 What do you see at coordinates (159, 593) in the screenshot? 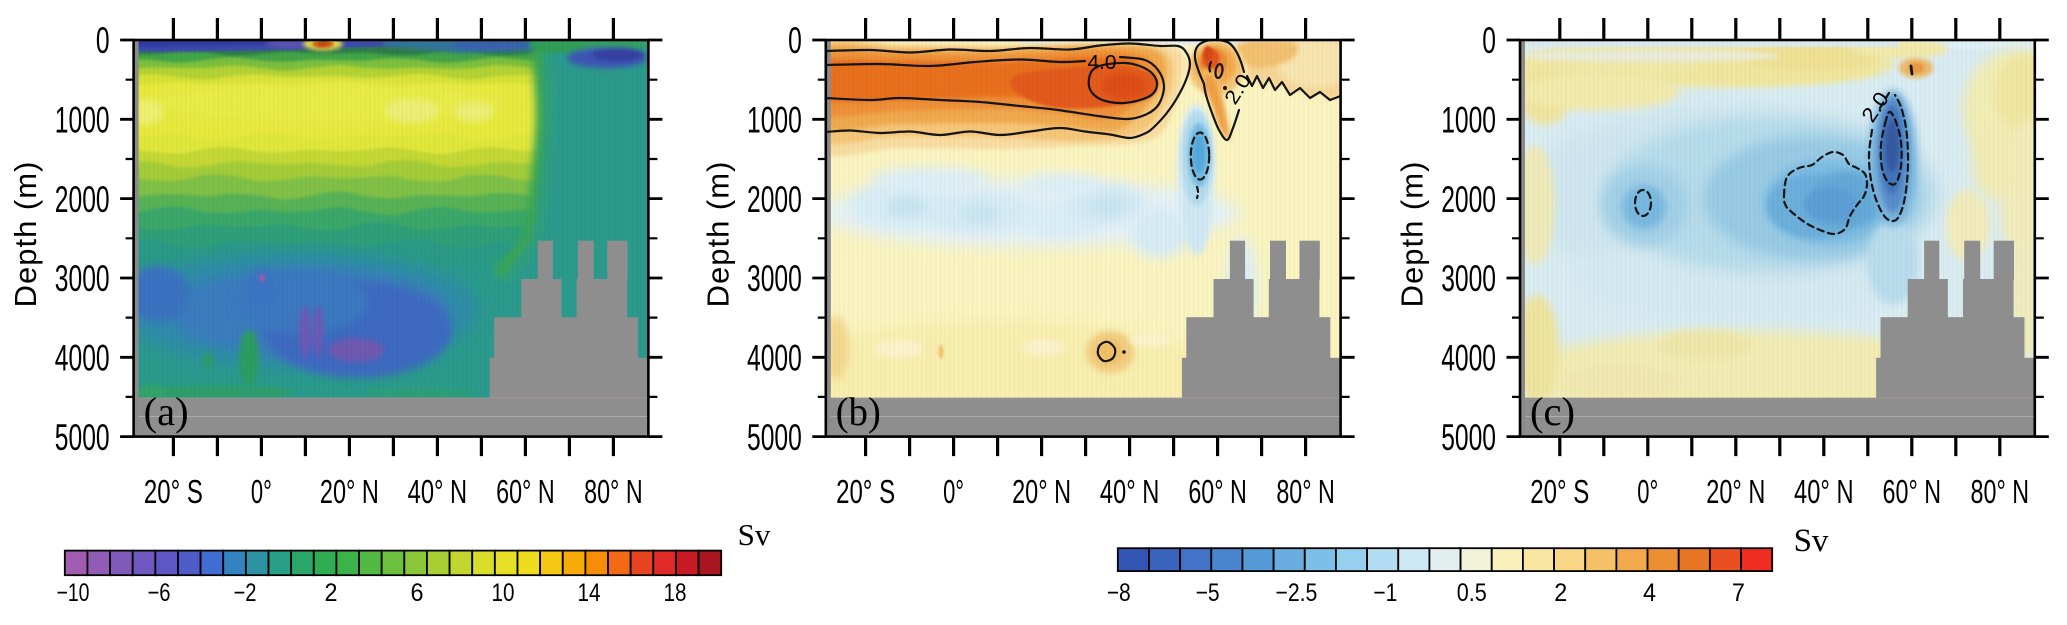
I see `svg-text: −6` at bounding box center [159, 593].